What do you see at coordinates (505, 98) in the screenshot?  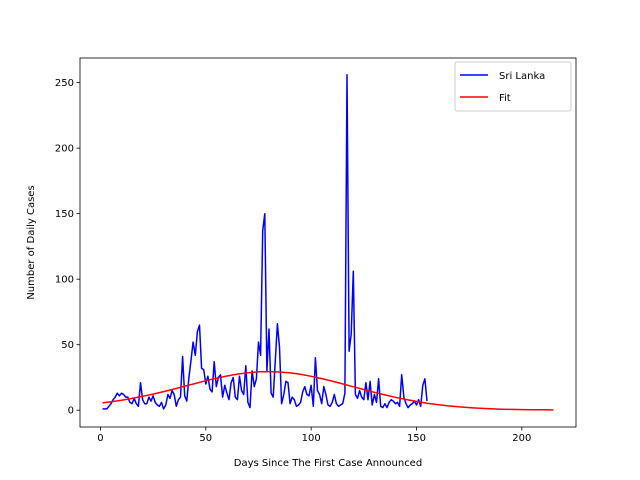 I see `legend-label-fit: Fit` at bounding box center [505, 98].